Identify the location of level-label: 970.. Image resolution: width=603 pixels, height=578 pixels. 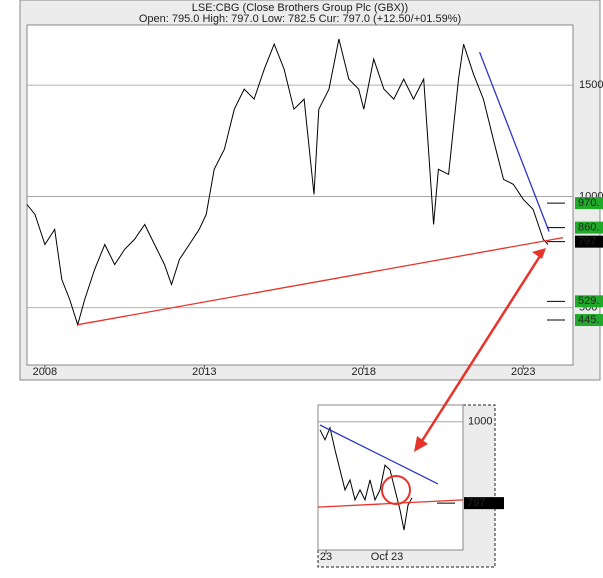
(588, 203).